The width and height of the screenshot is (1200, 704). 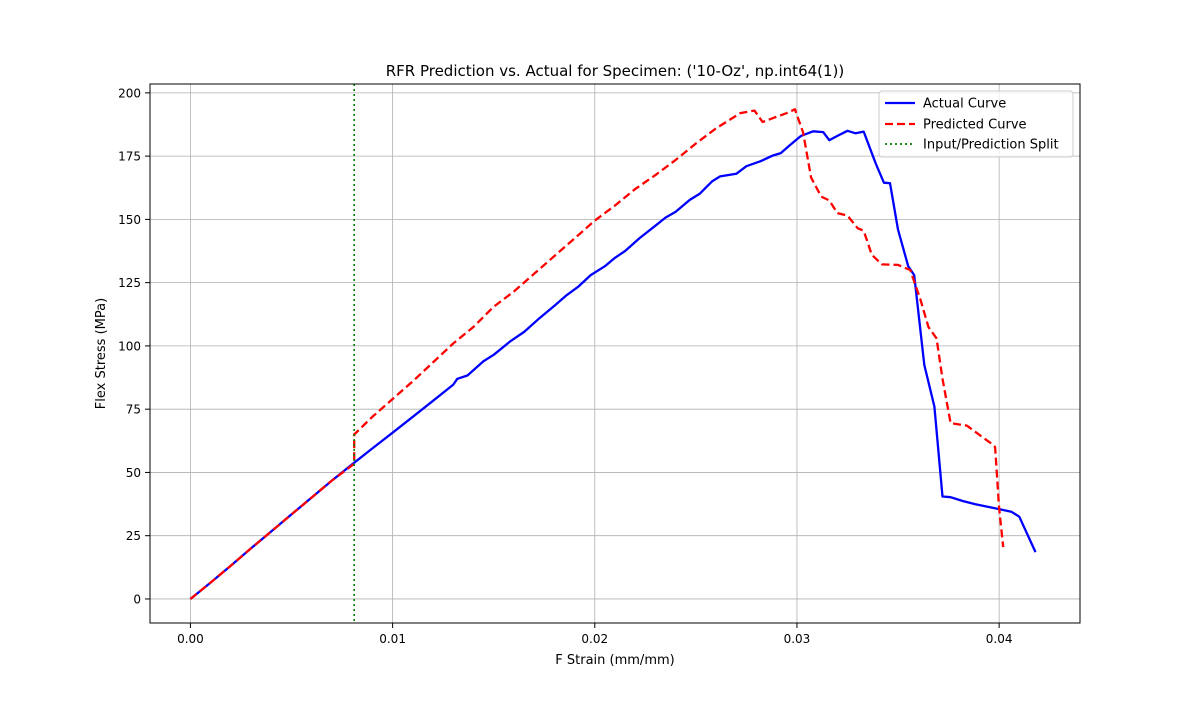 What do you see at coordinates (999, 639) in the screenshot?
I see `x-tick-label: 0.04` at bounding box center [999, 639].